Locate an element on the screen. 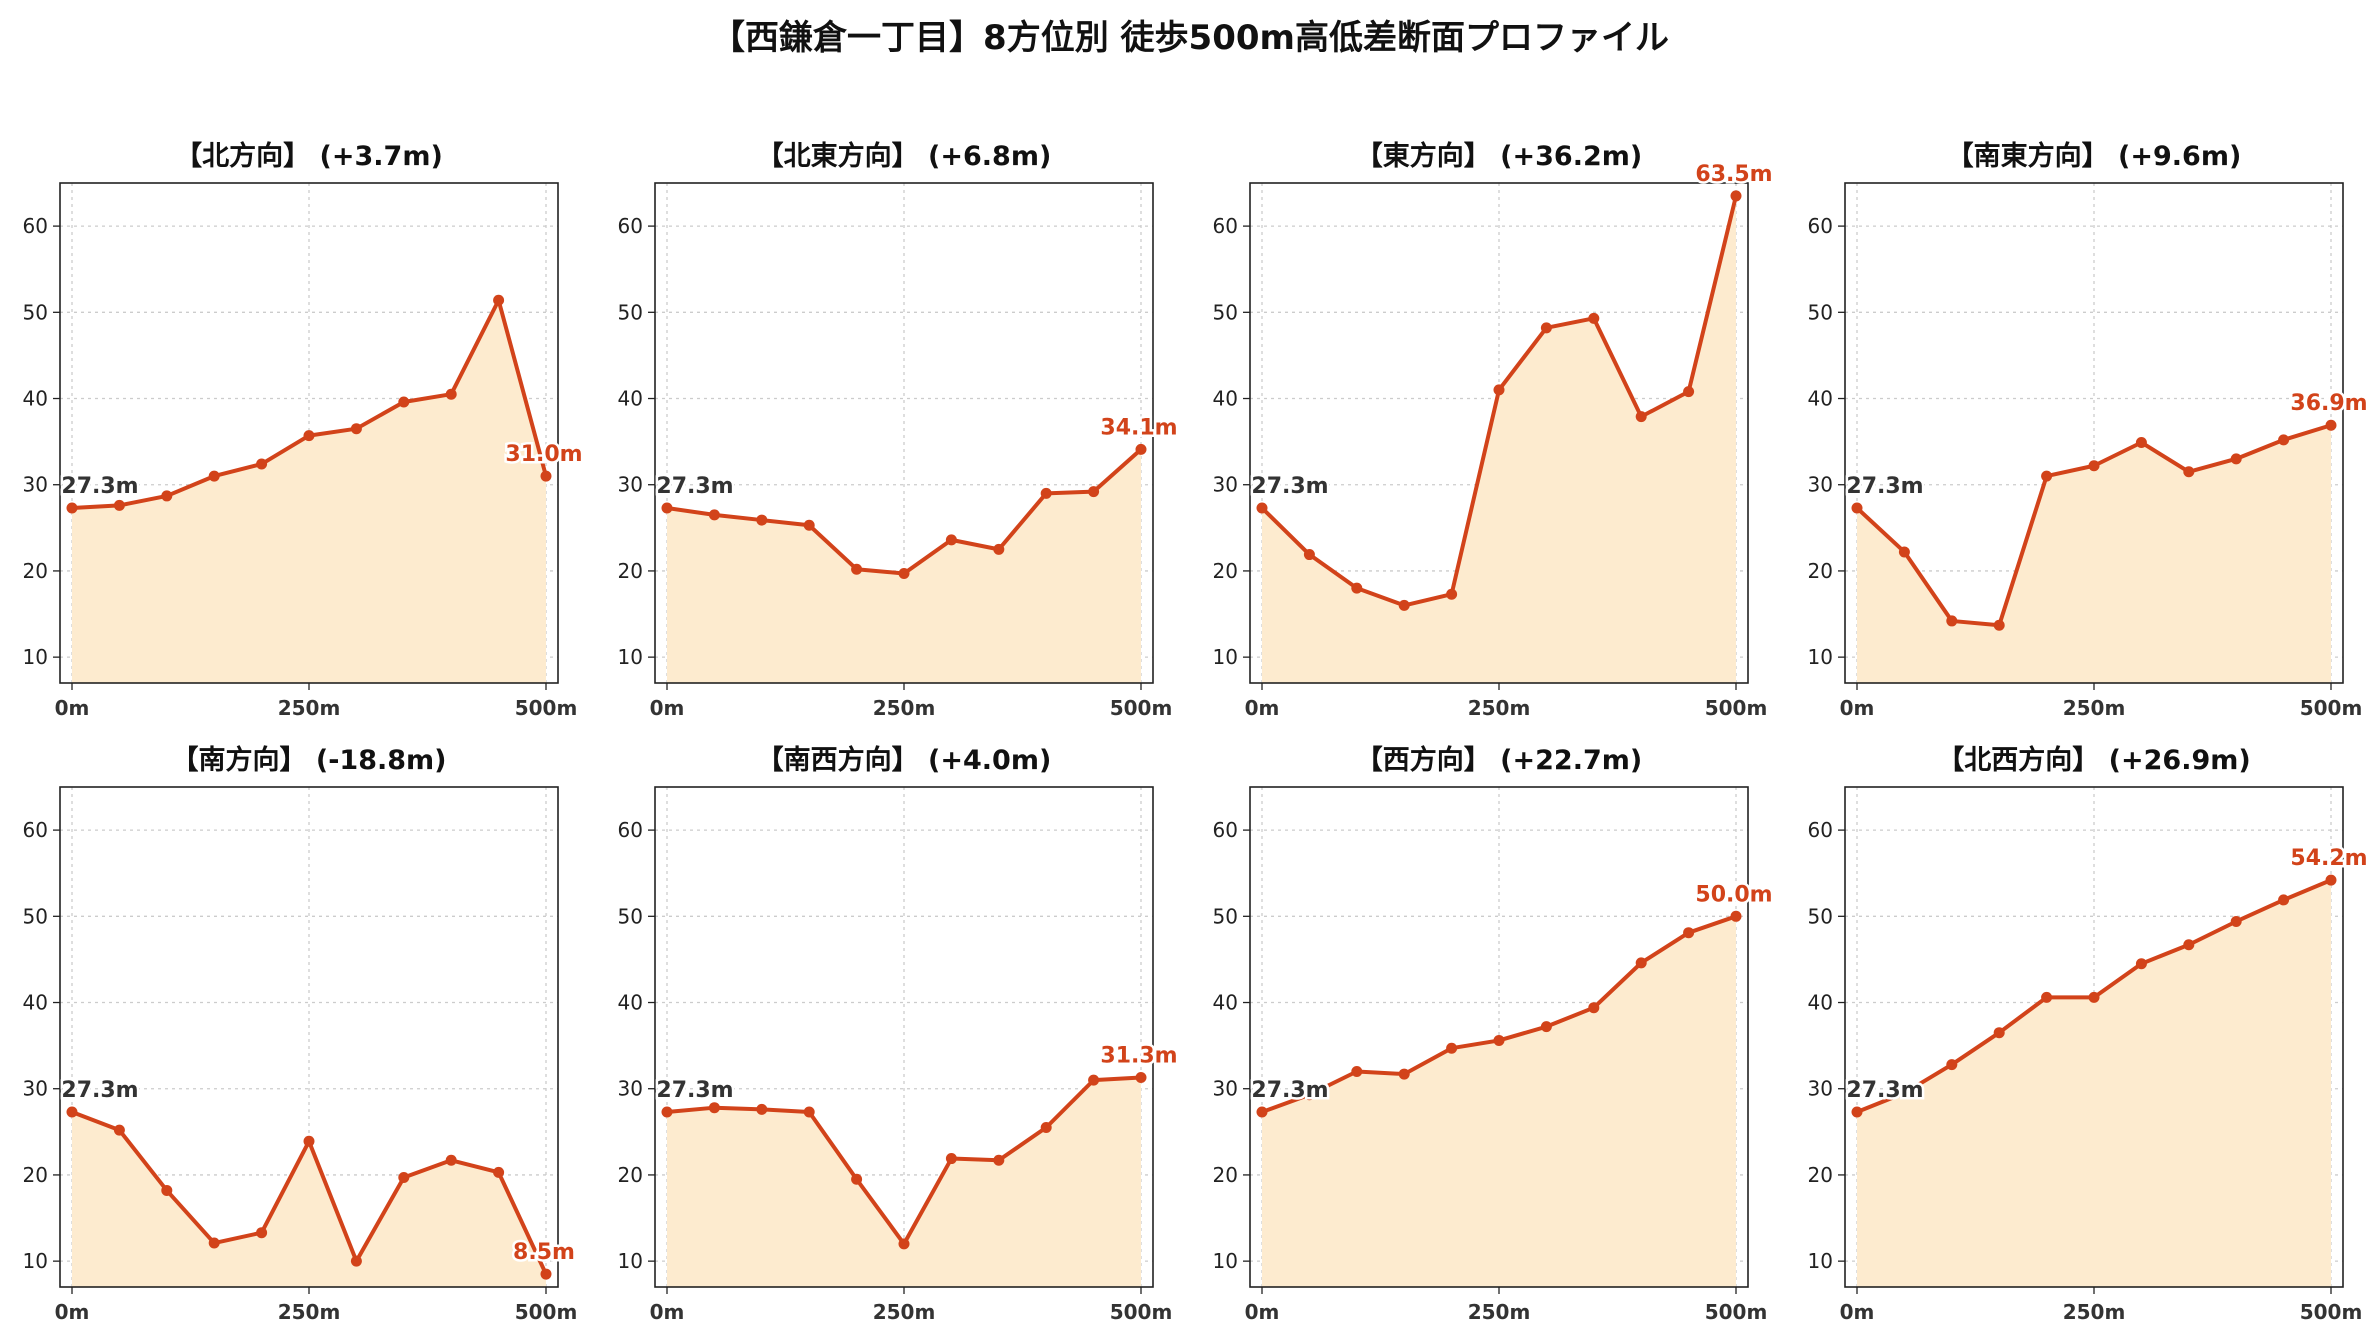  y-tick-label: 60 is located at coordinates (630, 226).